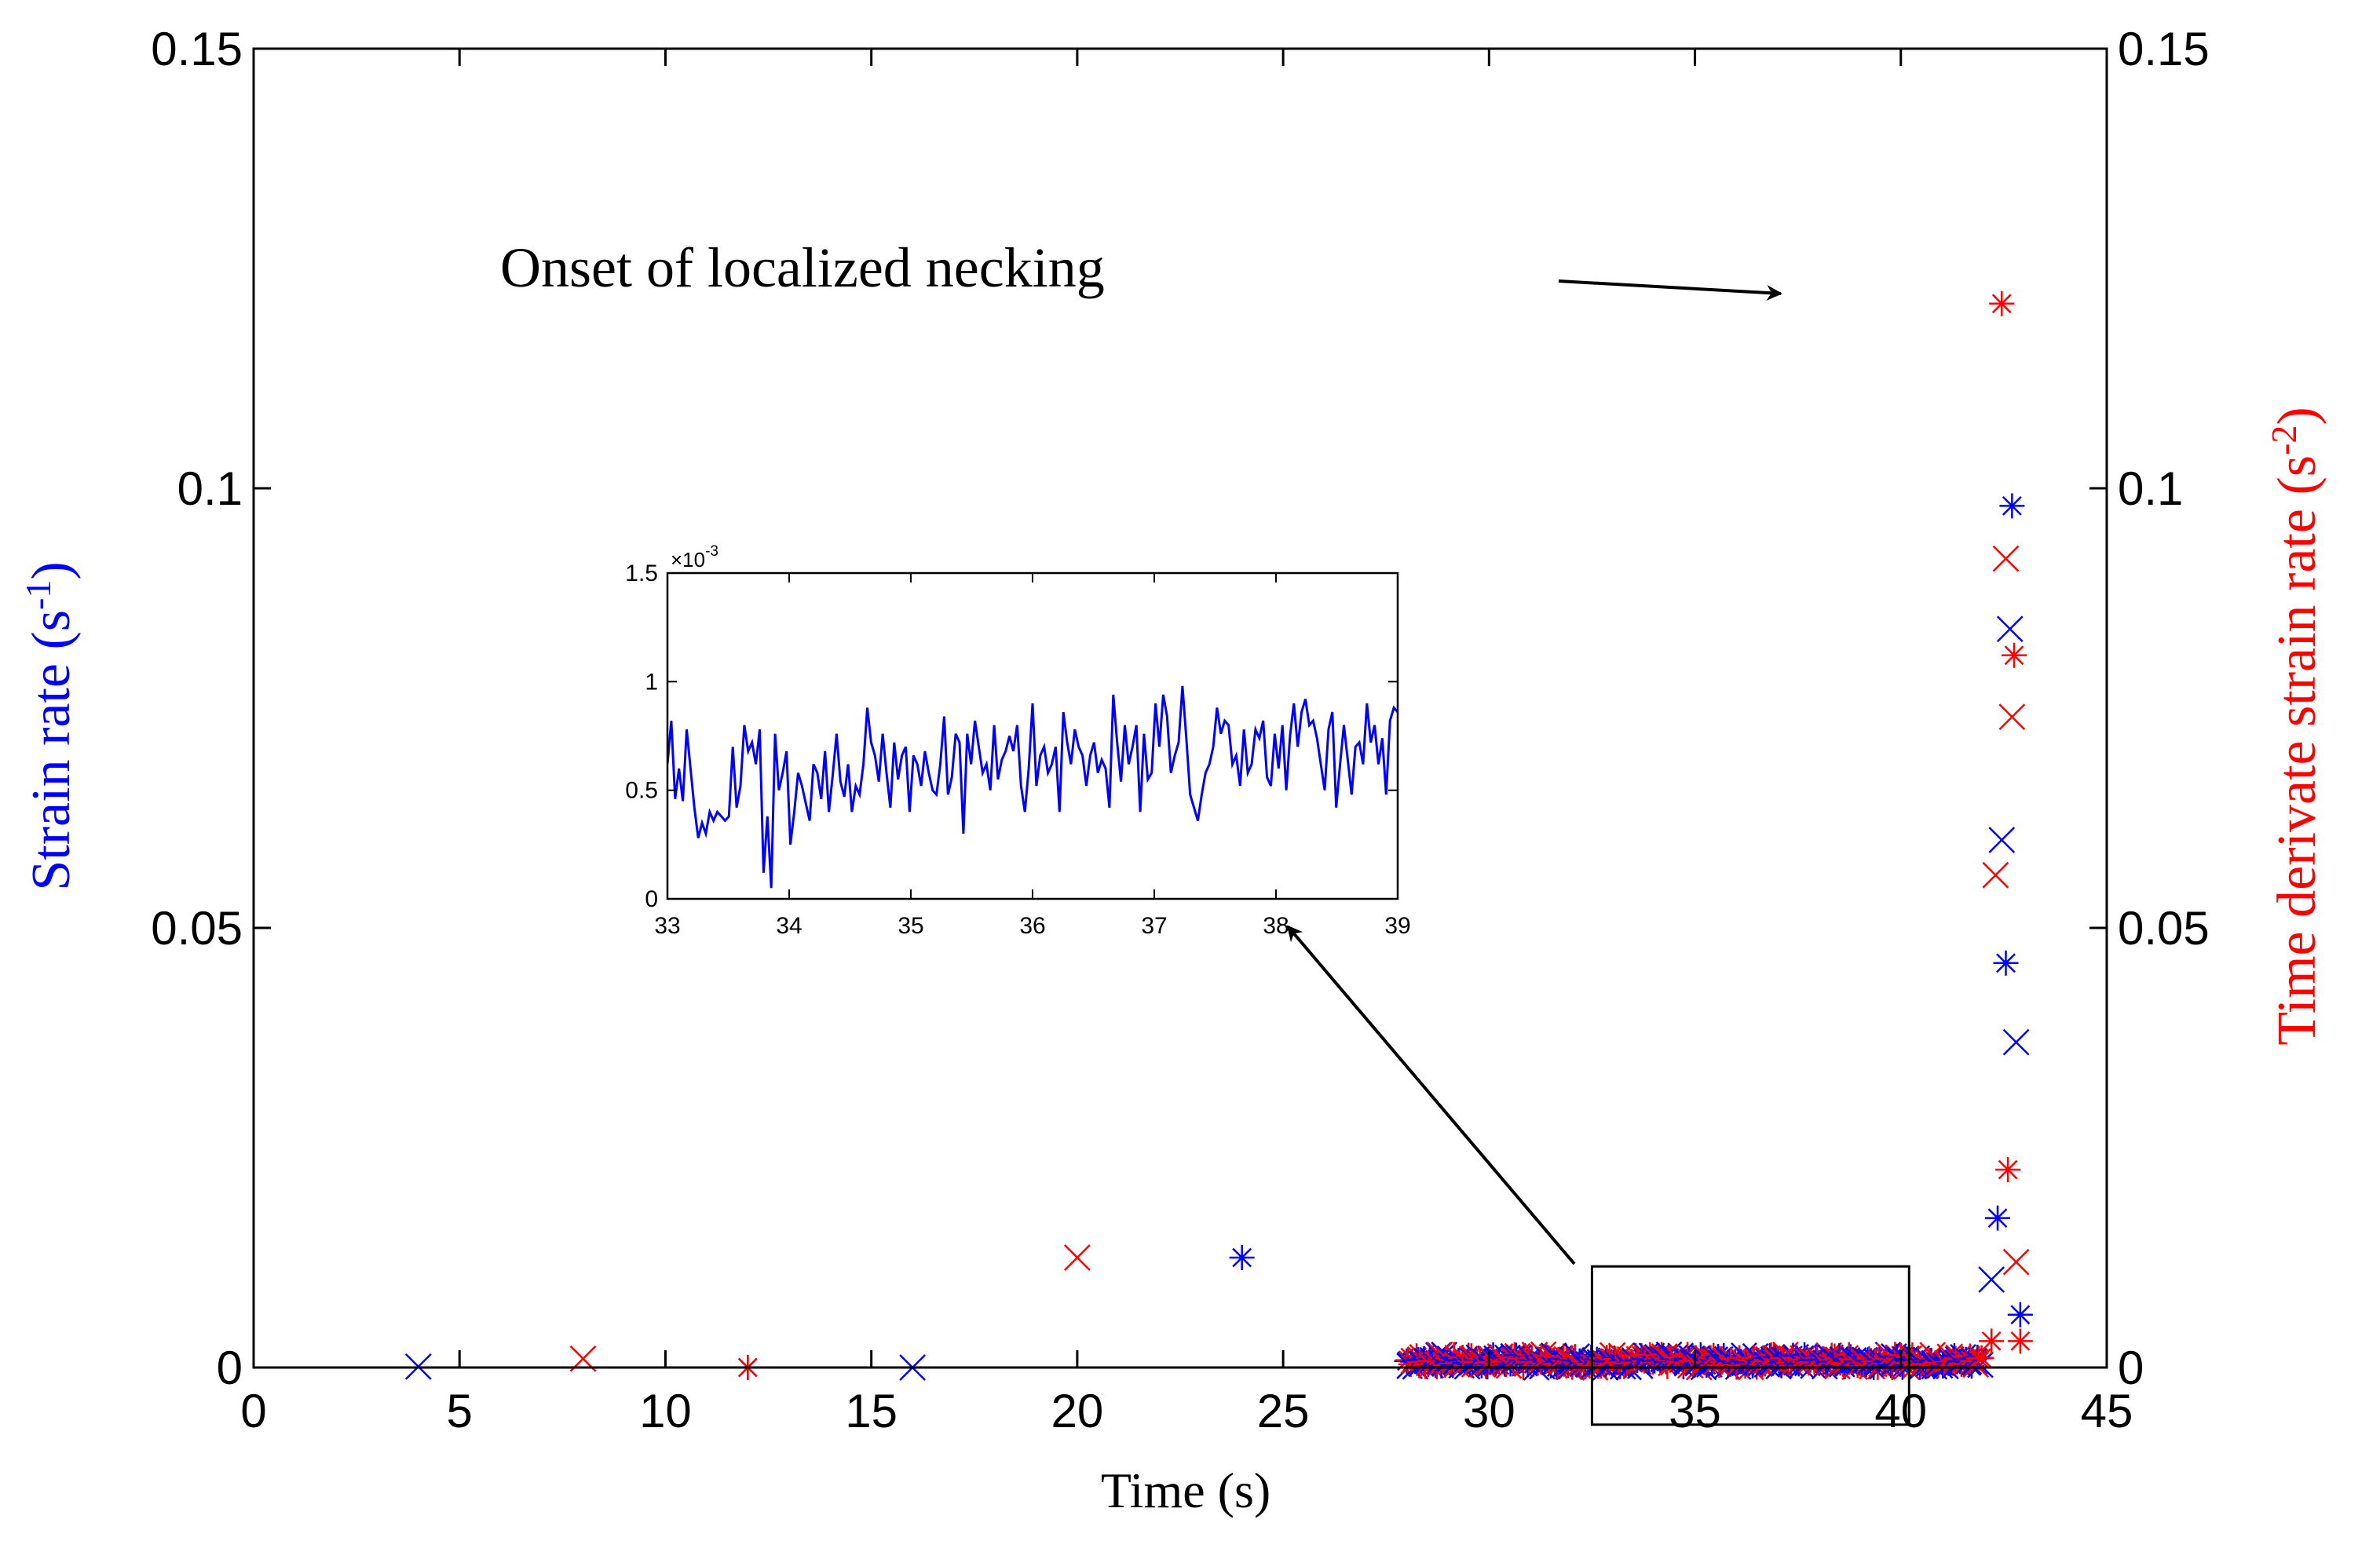  What do you see at coordinates (2297, 416) in the screenshot?
I see `y-axis-right-title-close: )` at bounding box center [2297, 416].